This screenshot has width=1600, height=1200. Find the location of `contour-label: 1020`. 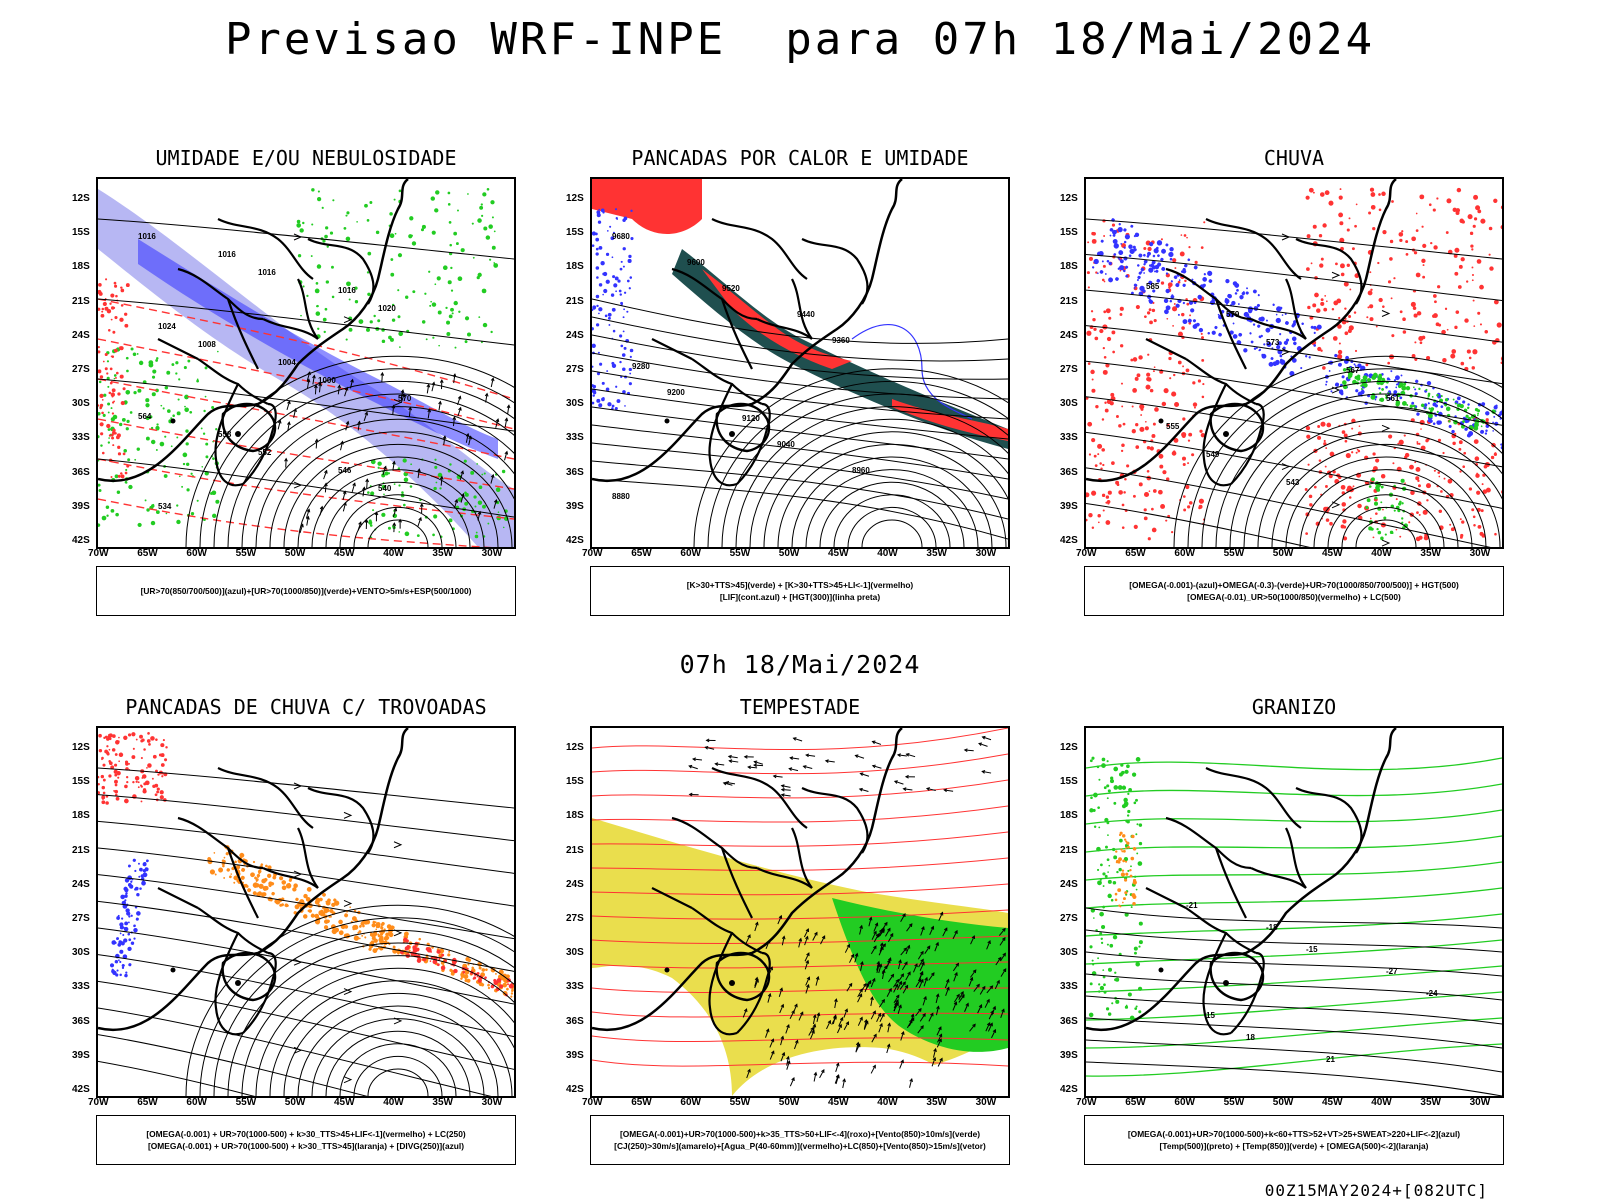

contour-label: 1020 is located at coordinates (387, 308).